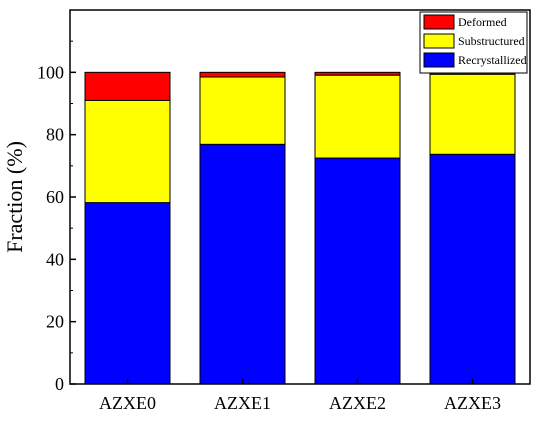 The image size is (550, 421). Describe the element at coordinates (55, 259) in the screenshot. I see `y-tick-label: 40` at that location.